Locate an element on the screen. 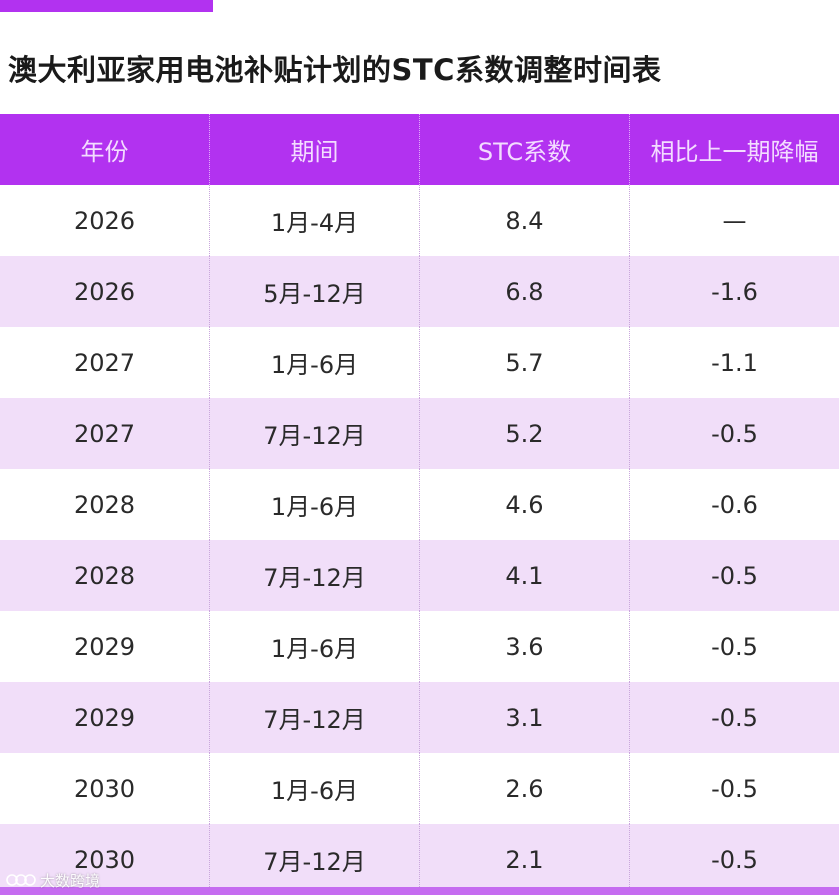 This screenshot has height=895, width=839. cell-decrease: -1.6 is located at coordinates (734, 291).